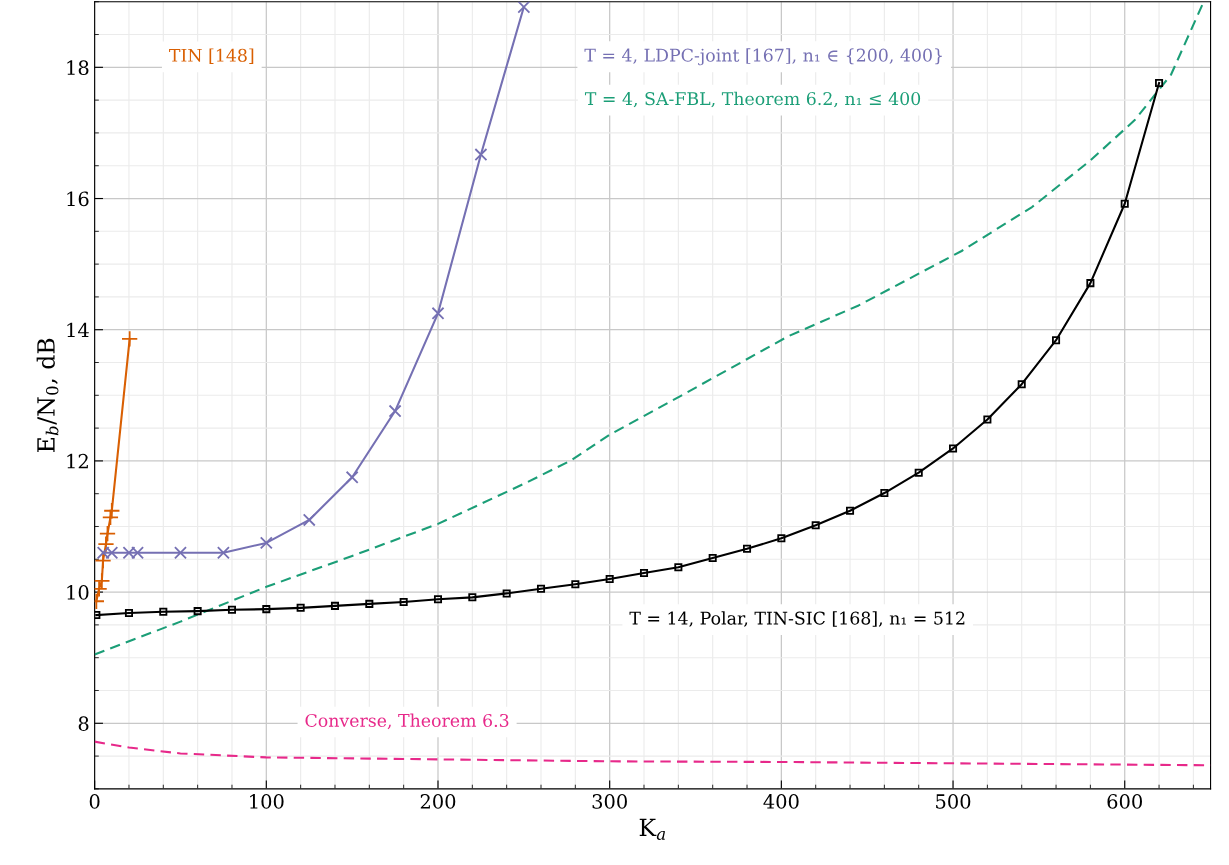 This screenshot has height=865, width=1229. Describe the element at coordinates (78, 330) in the screenshot. I see `y-tick-label: 14` at that location.